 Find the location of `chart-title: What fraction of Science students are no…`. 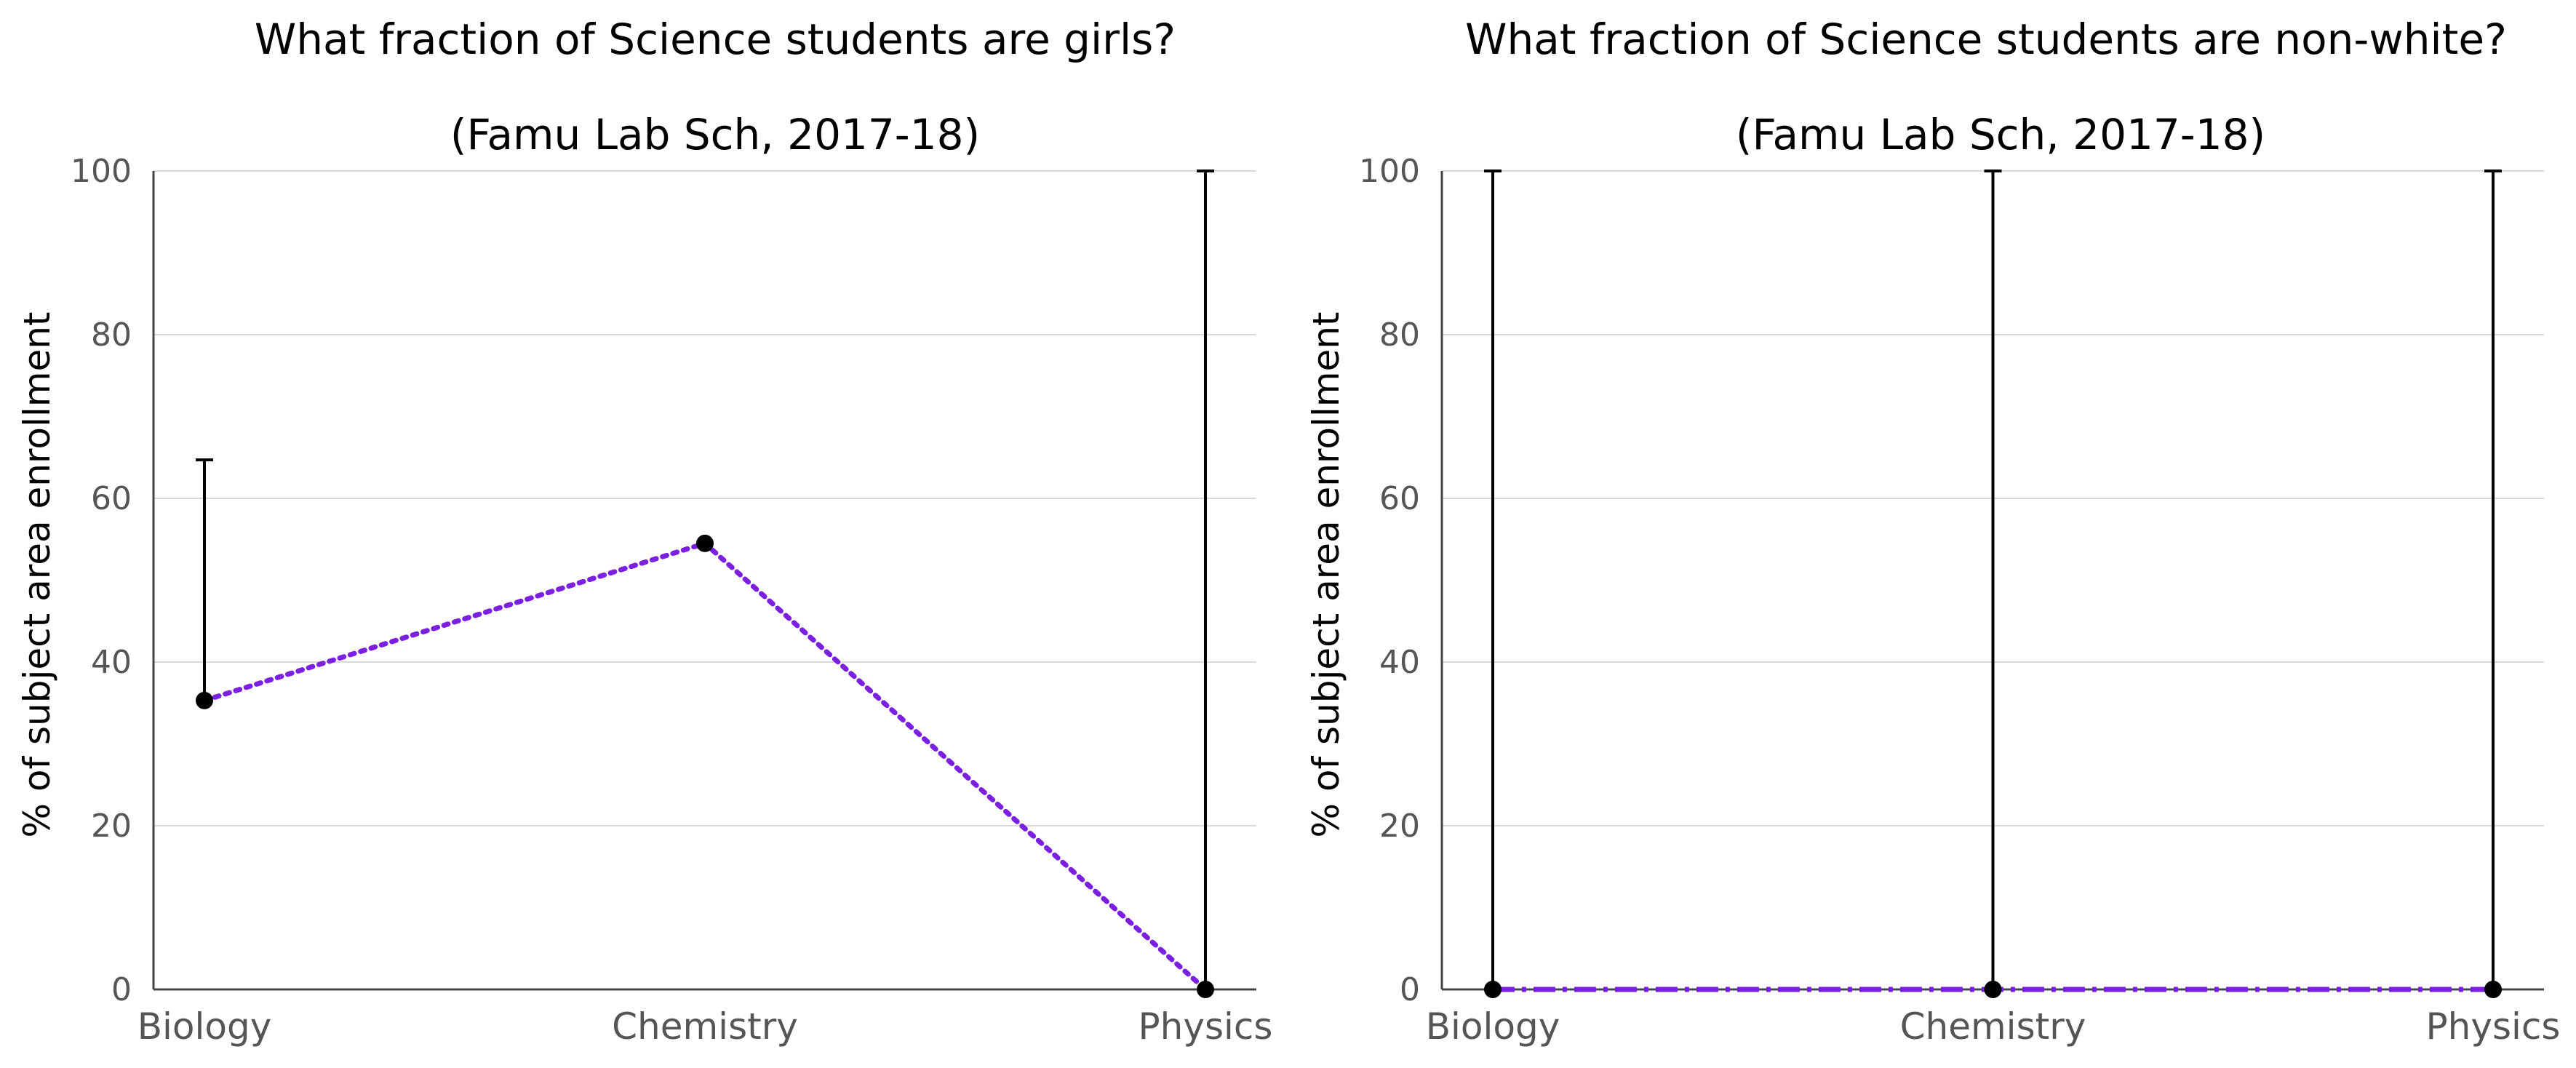

chart-title: What fraction of Science students are no… is located at coordinates (1986, 39).